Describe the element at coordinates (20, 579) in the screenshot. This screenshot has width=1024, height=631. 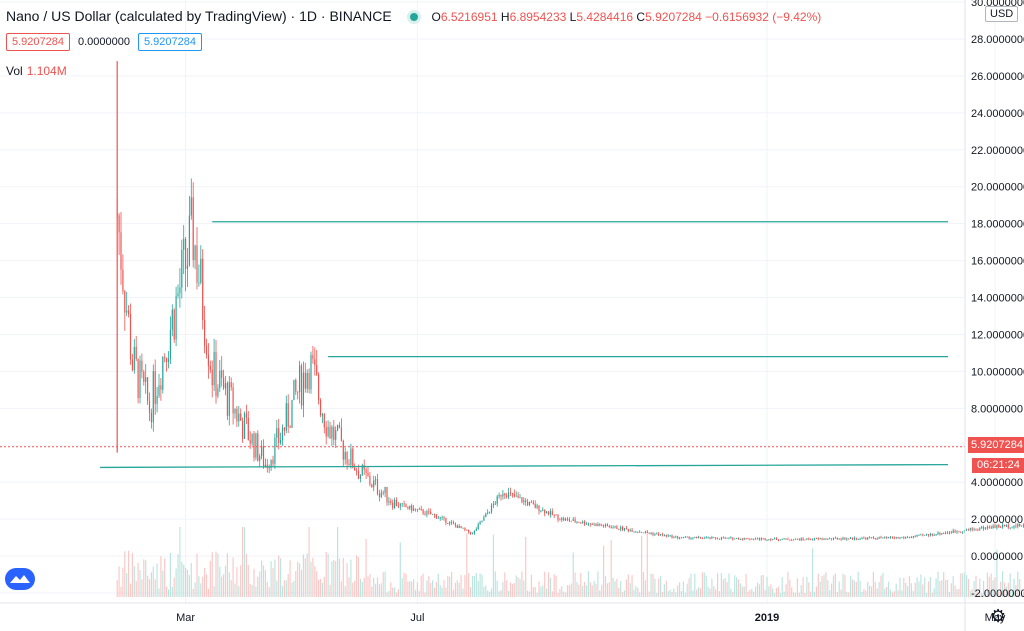
I see `tradingview-logo-icon` at that location.